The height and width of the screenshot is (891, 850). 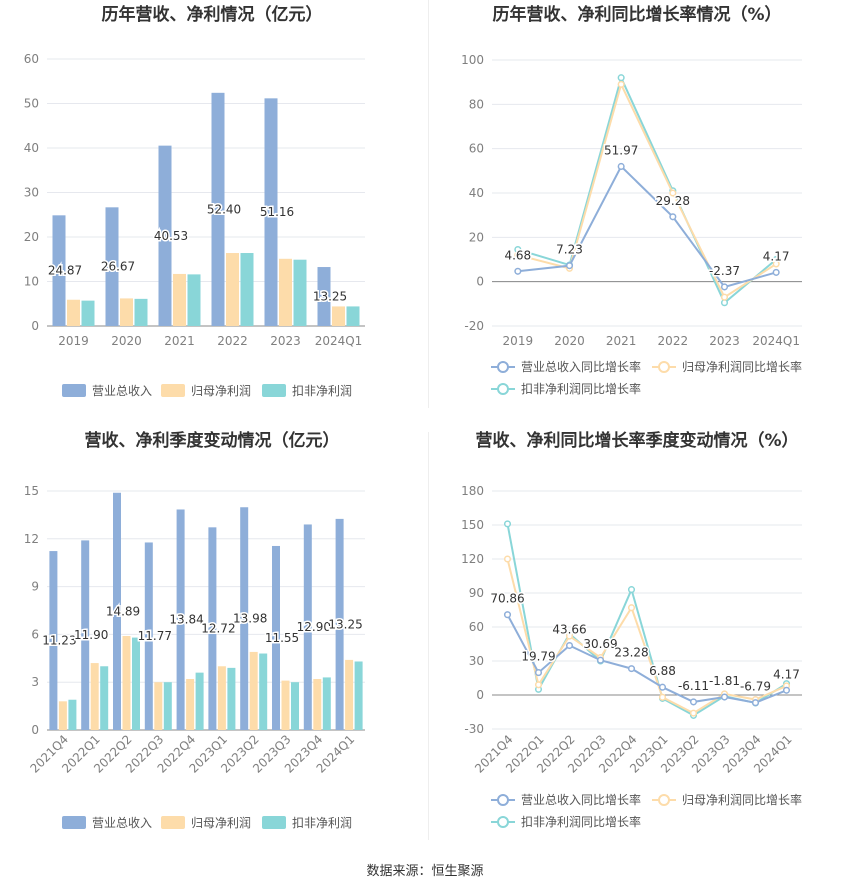 I want to click on x-tick-label: 2023, so click(x=285, y=341).